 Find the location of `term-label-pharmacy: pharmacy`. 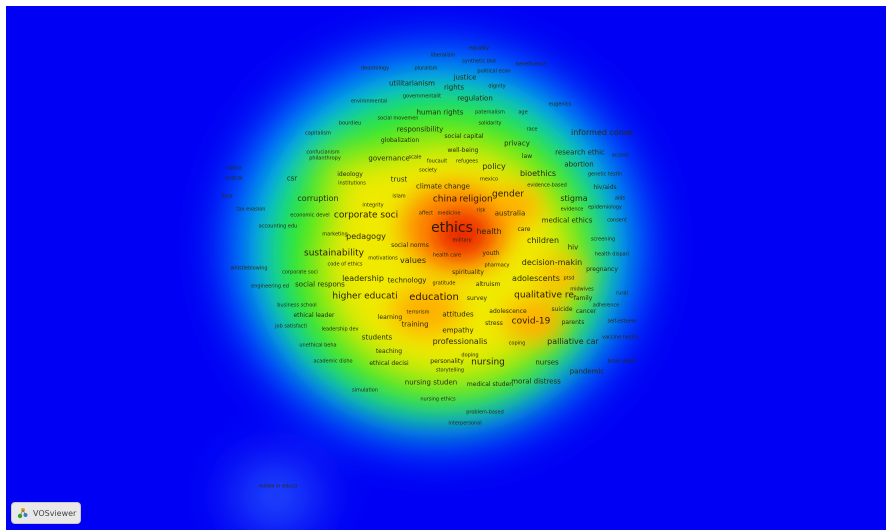

term-label-pharmacy: pharmacy is located at coordinates (497, 265).